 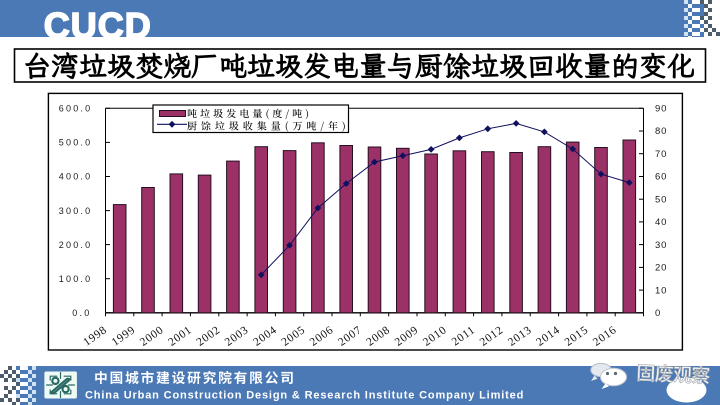 What do you see at coordinates (661, 290) in the screenshot?
I see `svg-text: 10` at bounding box center [661, 290].